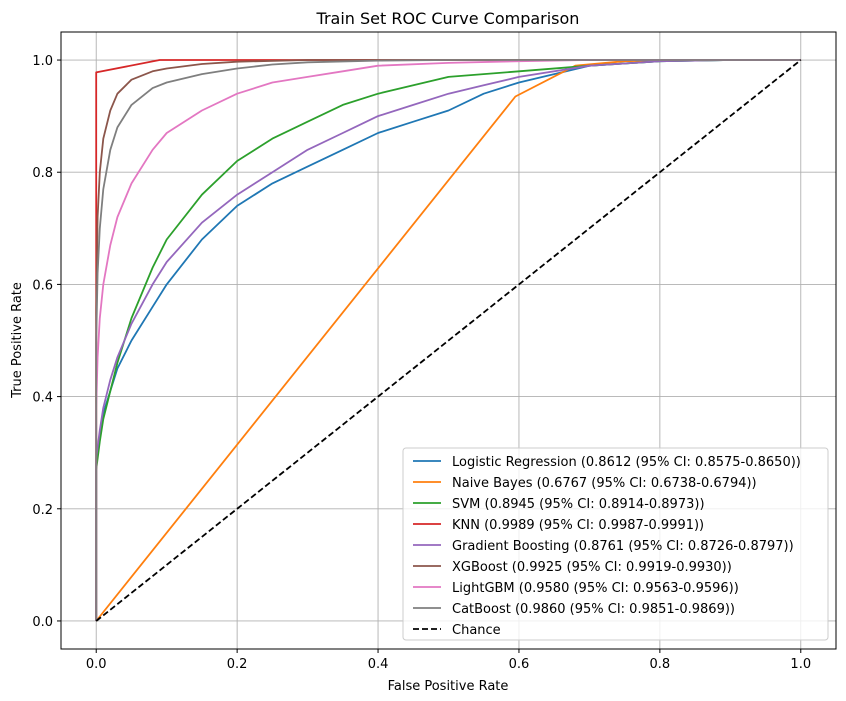  What do you see at coordinates (578, 504) in the screenshot?
I see `legend-label: SVM (0.8945 (95% CI: 0.8914-0.8973))` at bounding box center [578, 504].